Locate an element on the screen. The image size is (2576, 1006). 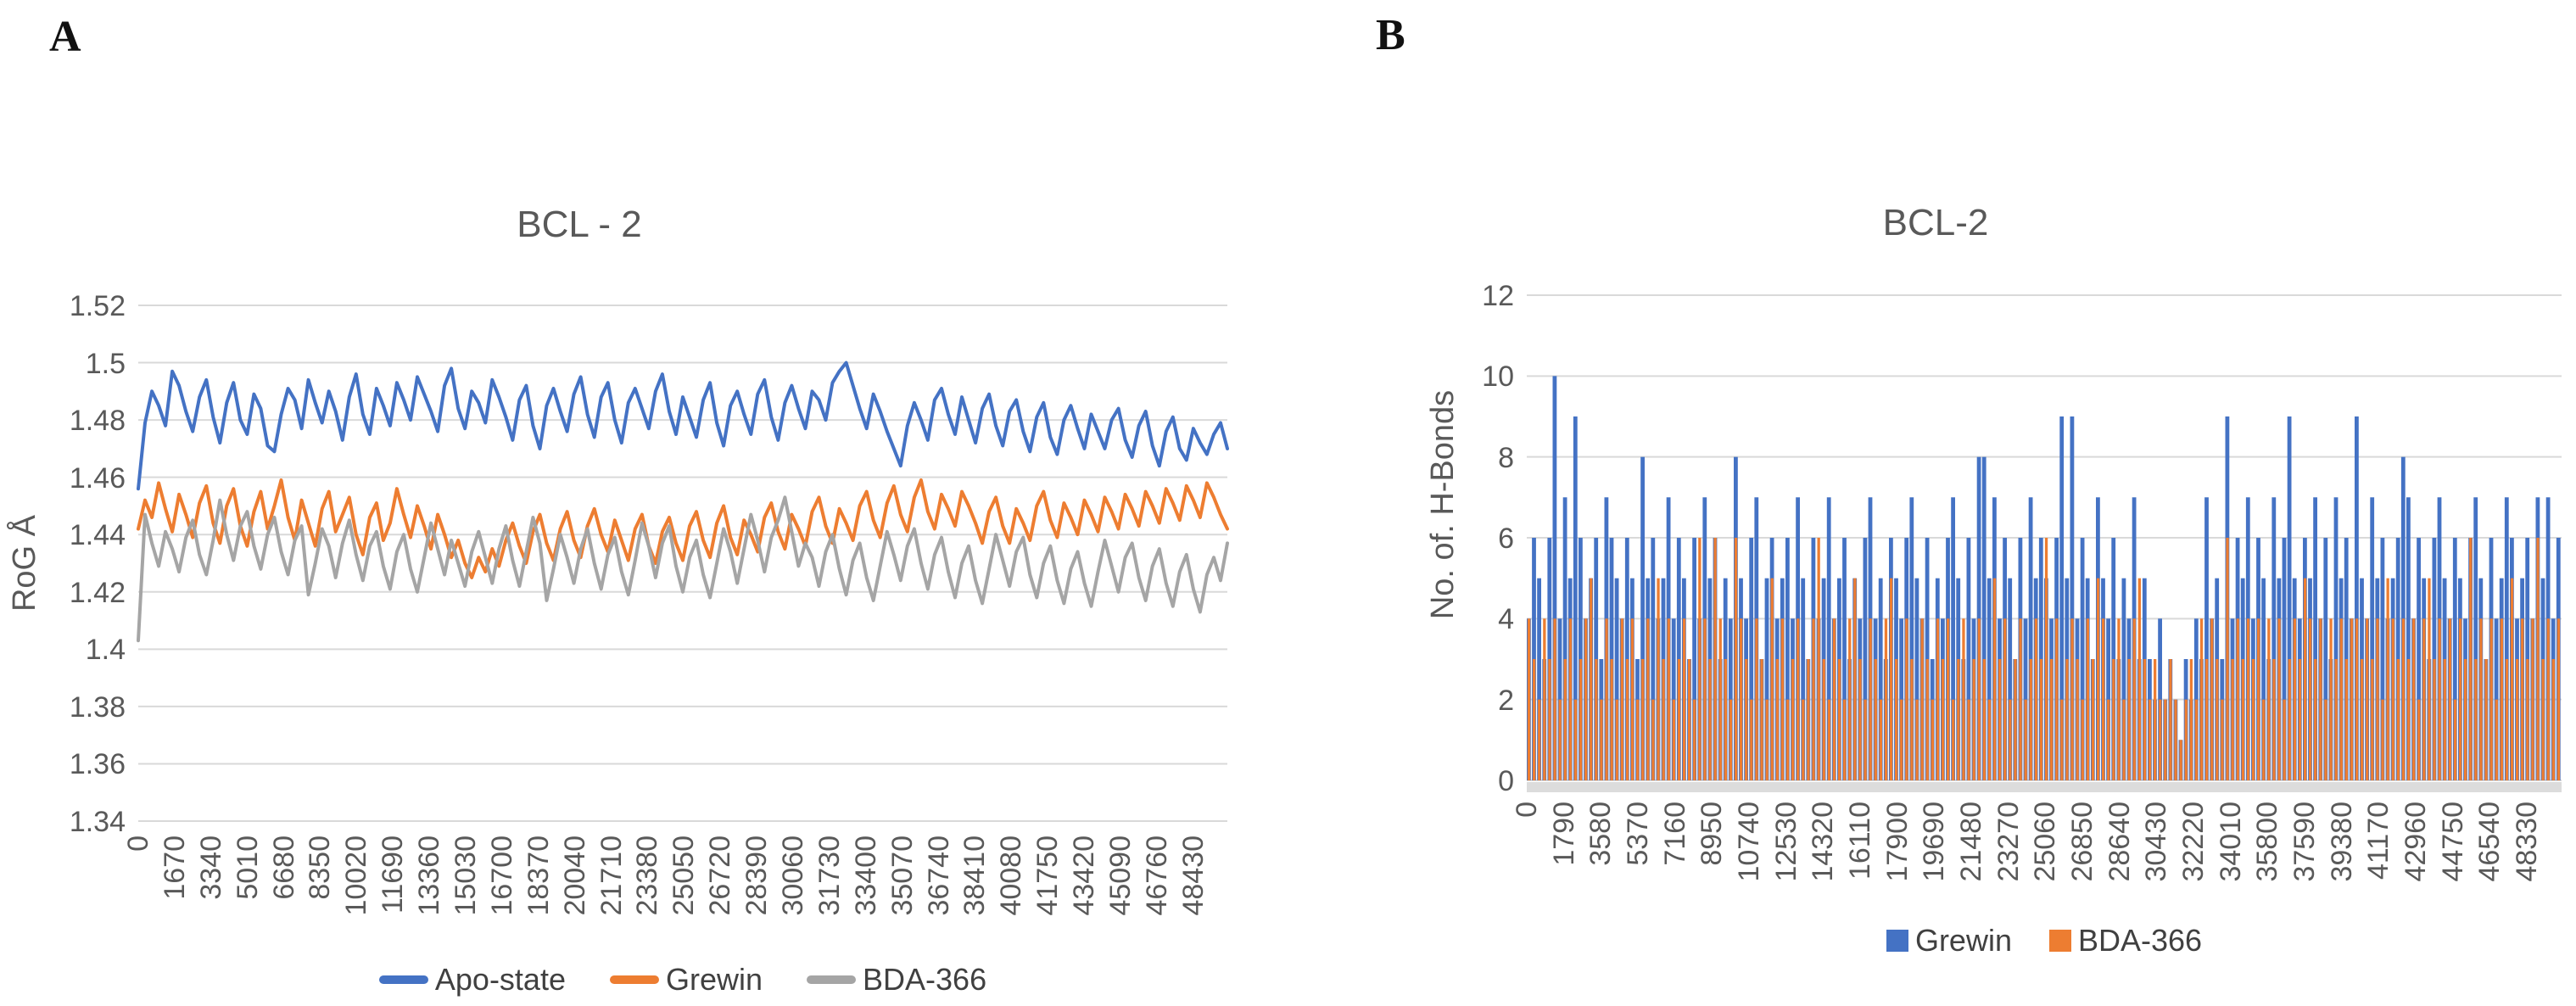
x-tick-label: 18370 is located at coordinates (538, 876).